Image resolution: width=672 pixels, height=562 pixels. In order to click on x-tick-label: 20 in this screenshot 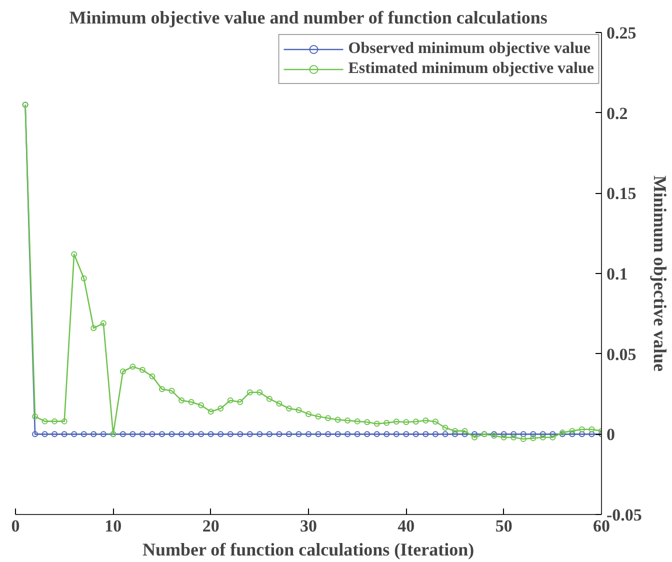, I will do `click(211, 526)`.